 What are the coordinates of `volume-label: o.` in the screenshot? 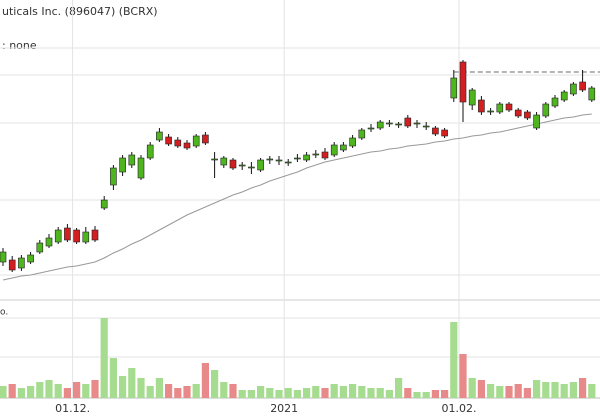 It's located at (4, 313).